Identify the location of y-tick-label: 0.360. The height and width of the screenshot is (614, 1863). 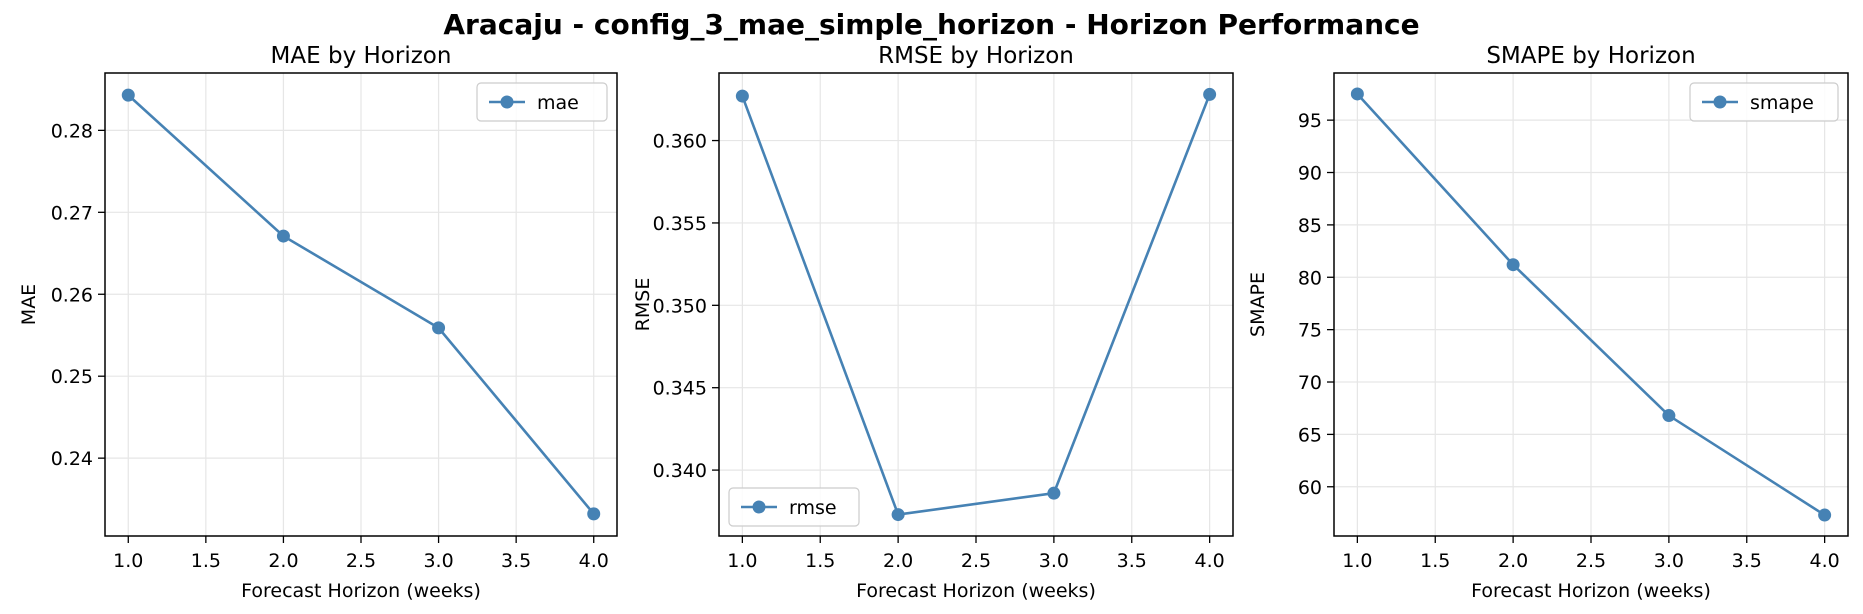
(680, 142).